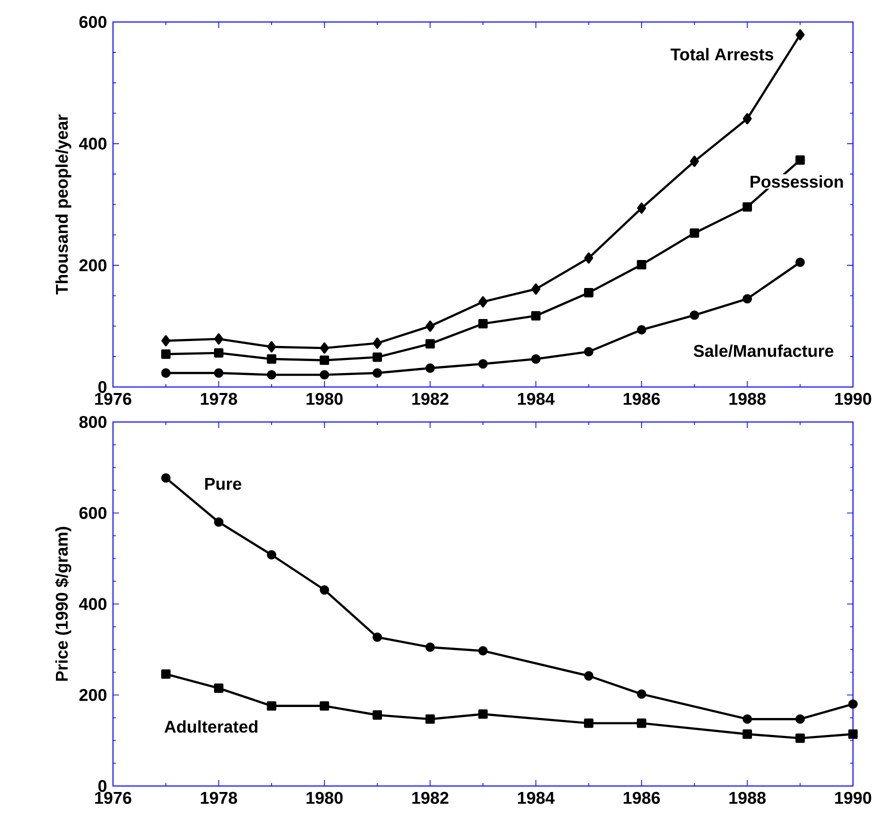 Image resolution: width=879 pixels, height=822 pixels. What do you see at coordinates (63, 603) in the screenshot?
I see `y-axis-title: Price (1990 $/gram)` at bounding box center [63, 603].